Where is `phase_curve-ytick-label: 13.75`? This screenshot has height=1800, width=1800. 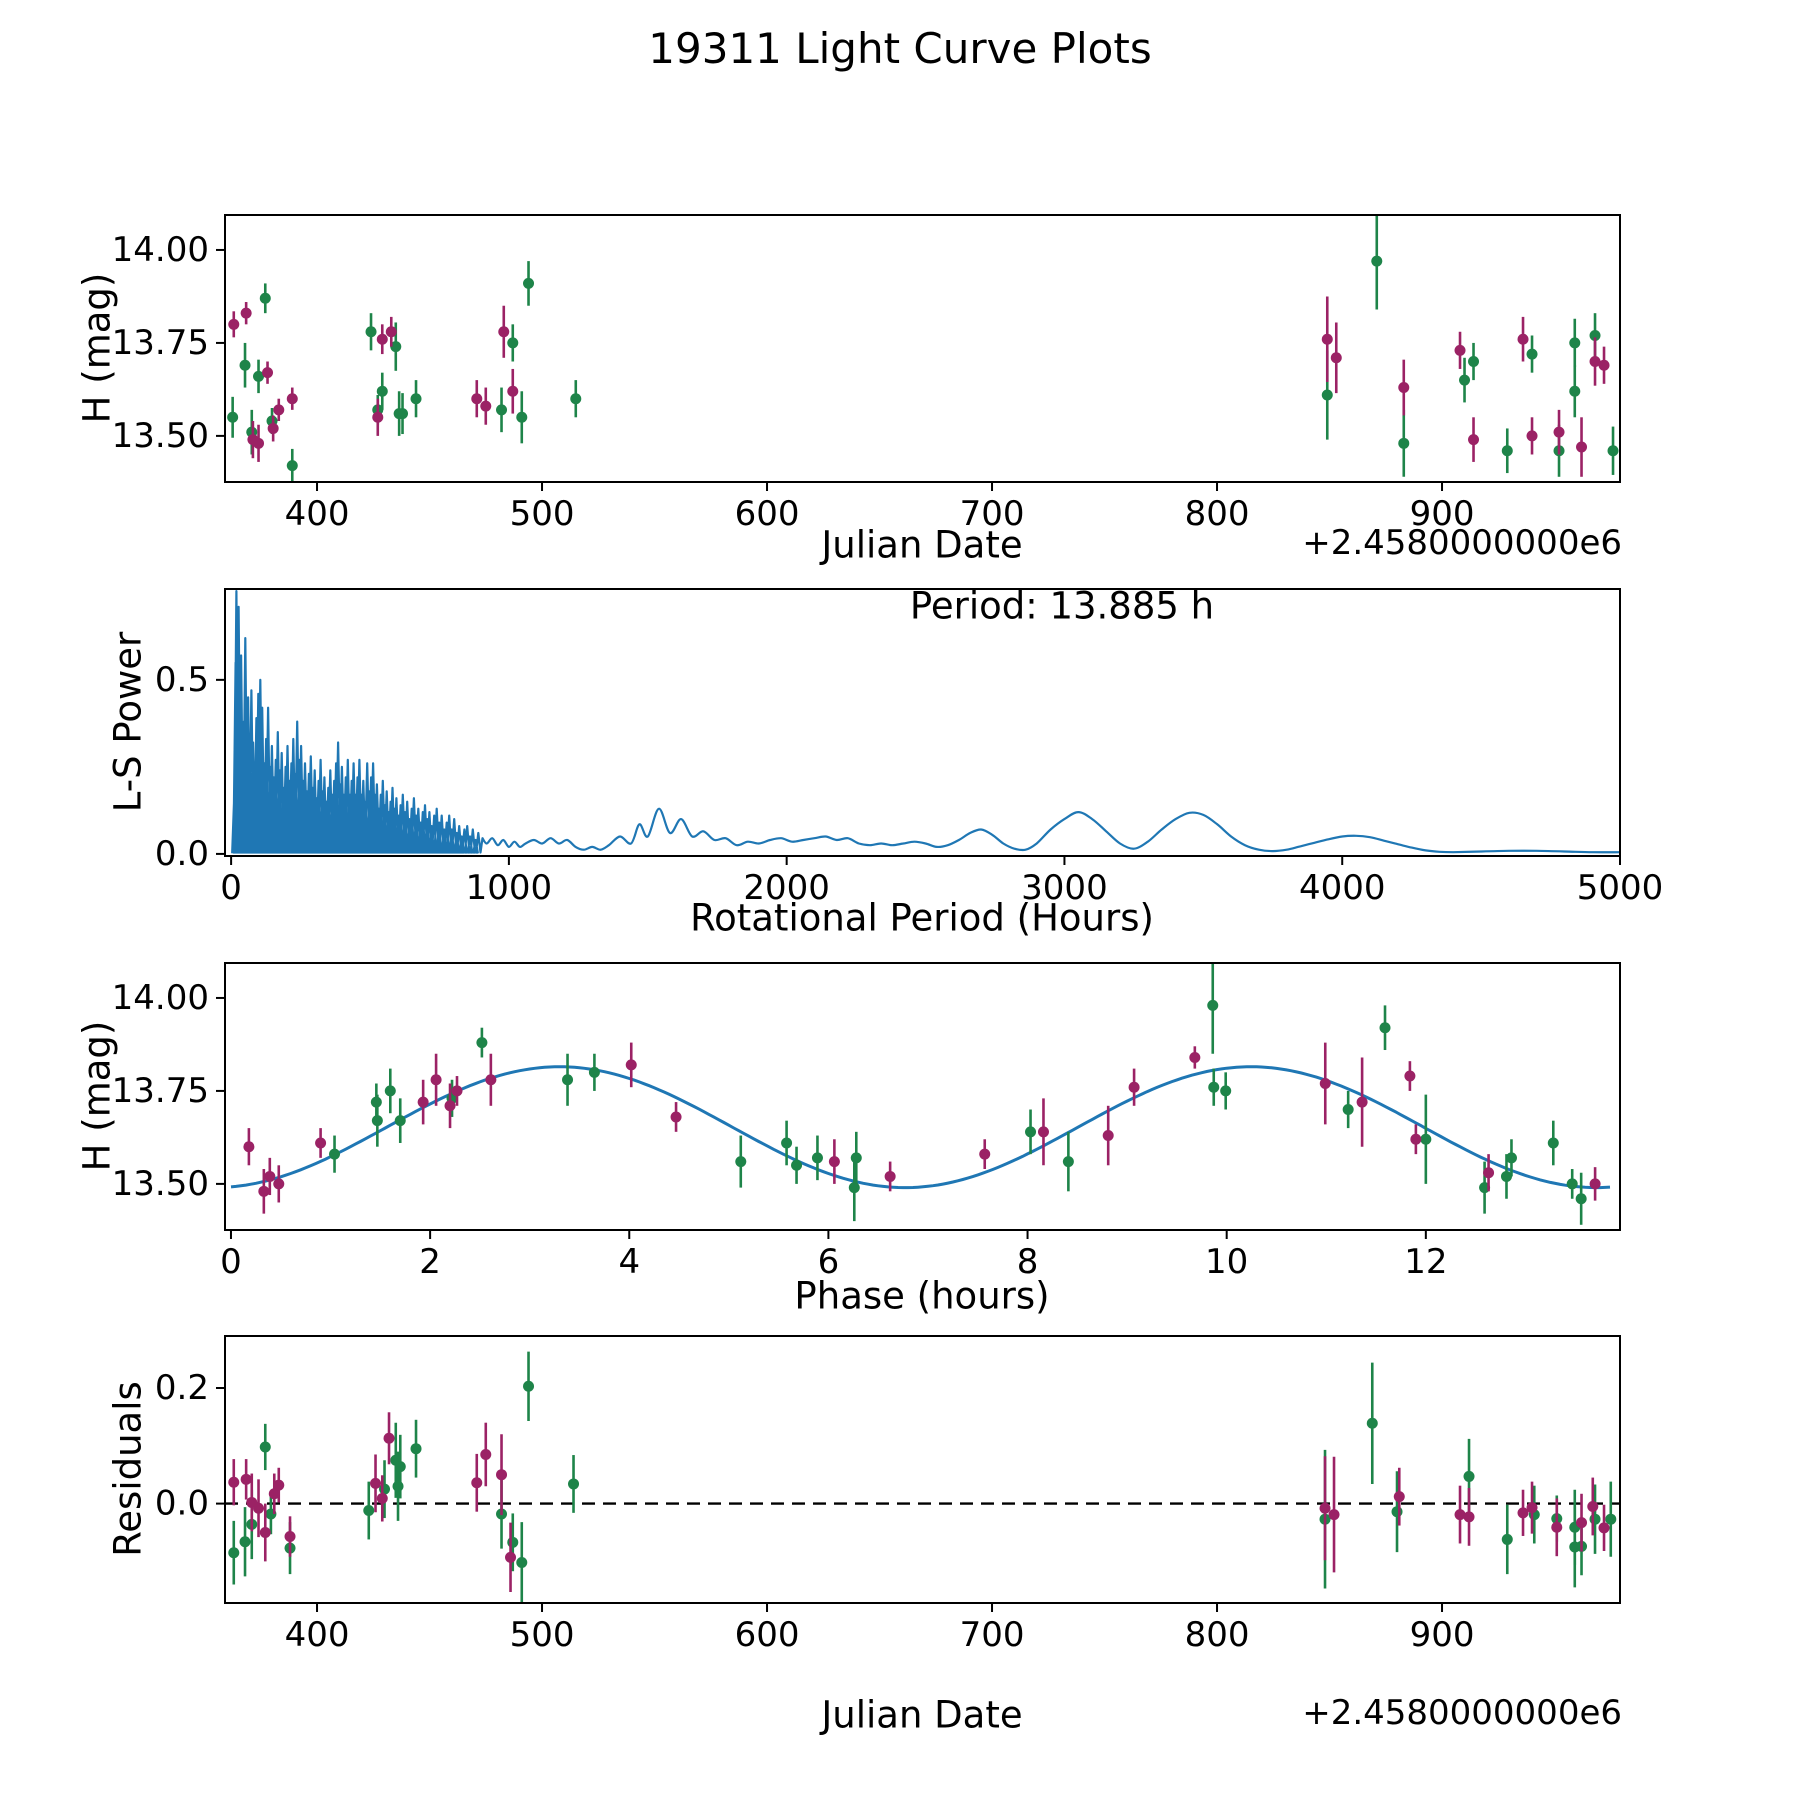
phase_curve-ytick-label: 13.75 is located at coordinates (160, 1091).